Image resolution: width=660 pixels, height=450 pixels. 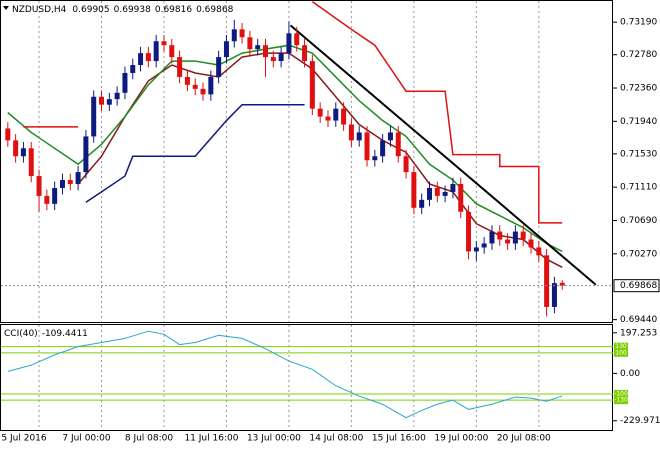 What do you see at coordinates (86, 439) in the screenshot?
I see `x-tick-label: 7 Jul 00:00` at bounding box center [86, 439].